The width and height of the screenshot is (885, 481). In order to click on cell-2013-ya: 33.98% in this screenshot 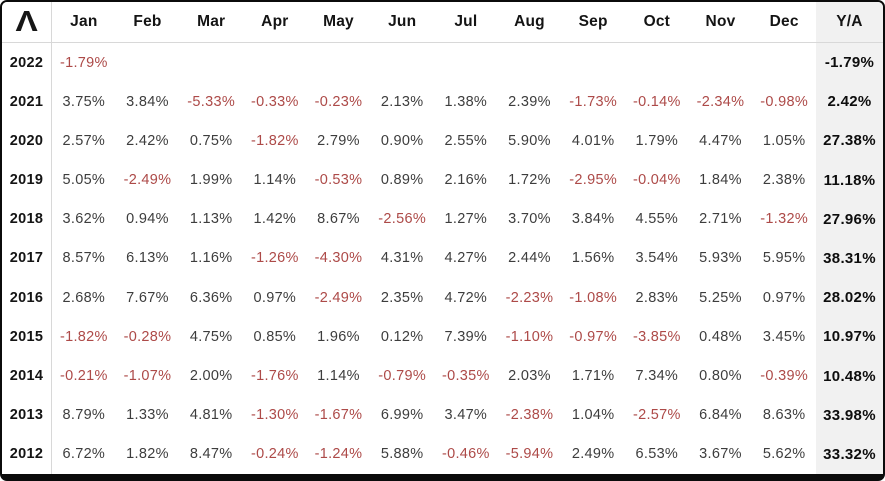, I will do `click(849, 415)`.